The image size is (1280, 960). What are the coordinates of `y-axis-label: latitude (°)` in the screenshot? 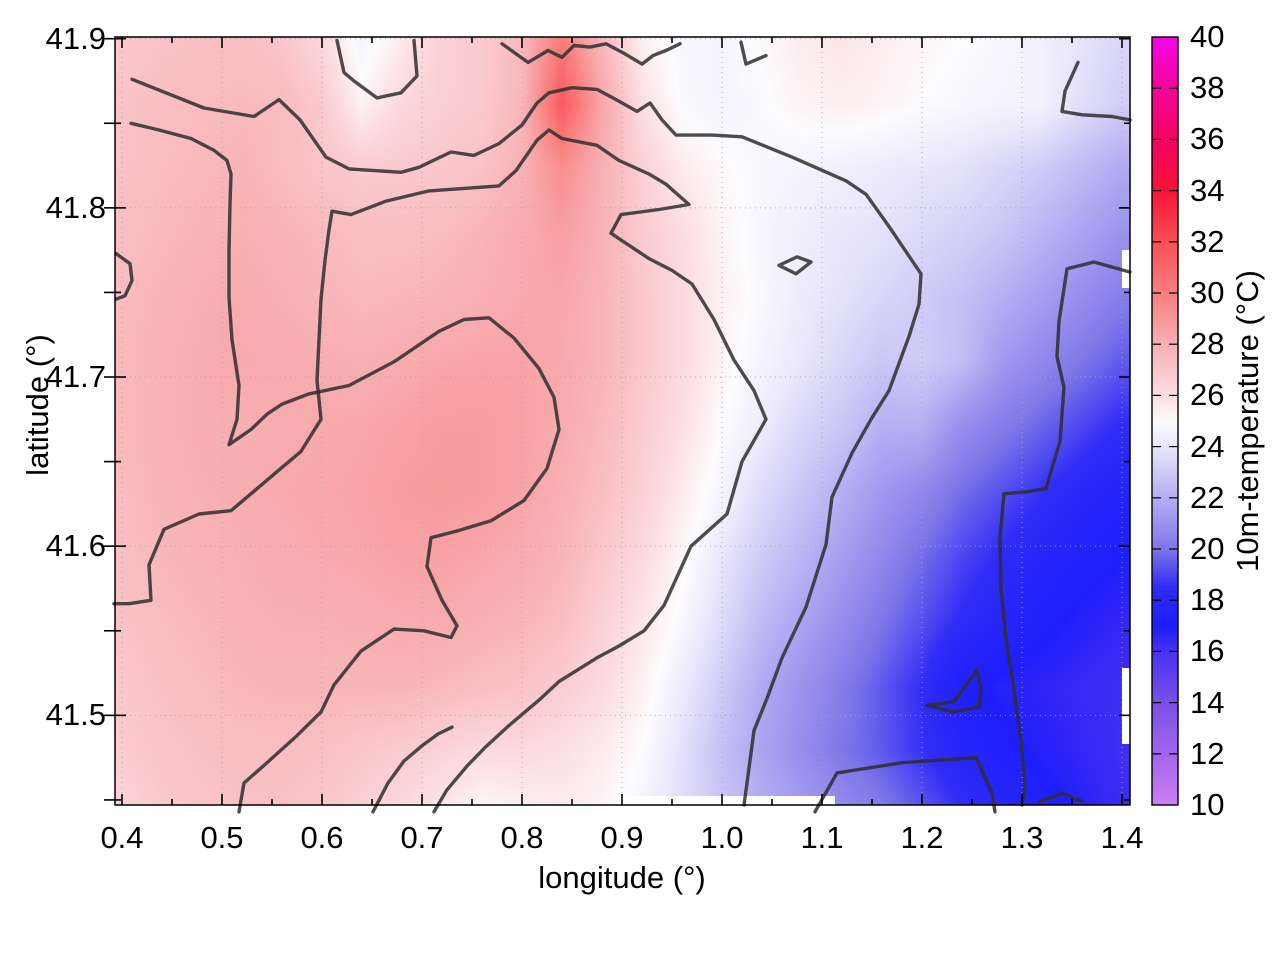 It's located at (37, 405).